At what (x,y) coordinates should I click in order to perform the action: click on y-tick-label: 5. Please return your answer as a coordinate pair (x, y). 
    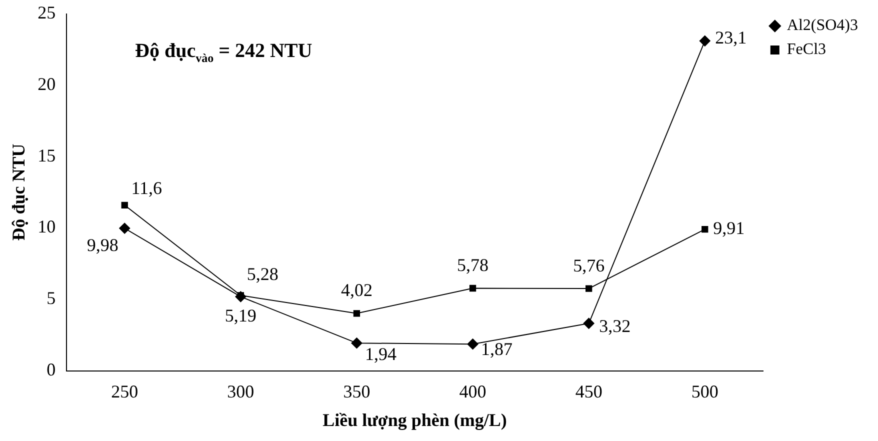
    Looking at the image, I should click on (51, 298).